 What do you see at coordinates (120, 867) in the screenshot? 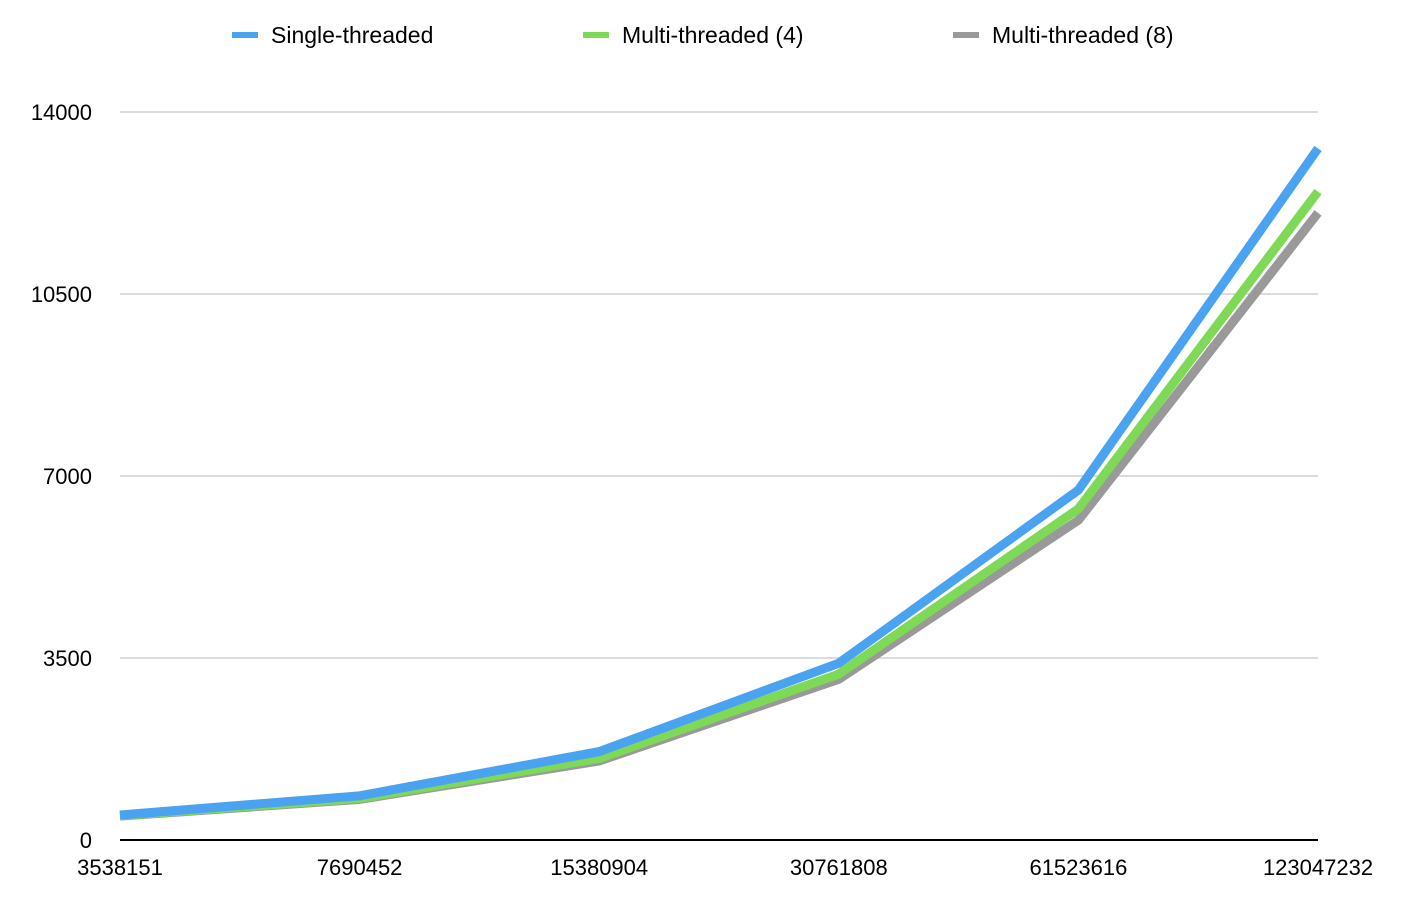
I see `x-tick-label: 3538151` at bounding box center [120, 867].